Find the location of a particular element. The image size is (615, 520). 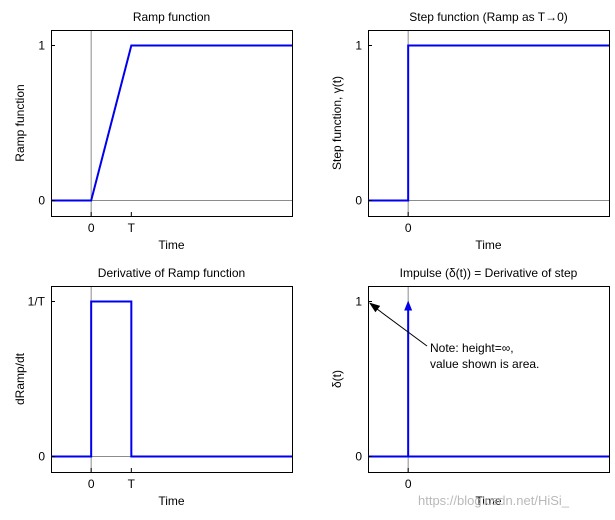

series-line-derivative is located at coordinates (171, 379).